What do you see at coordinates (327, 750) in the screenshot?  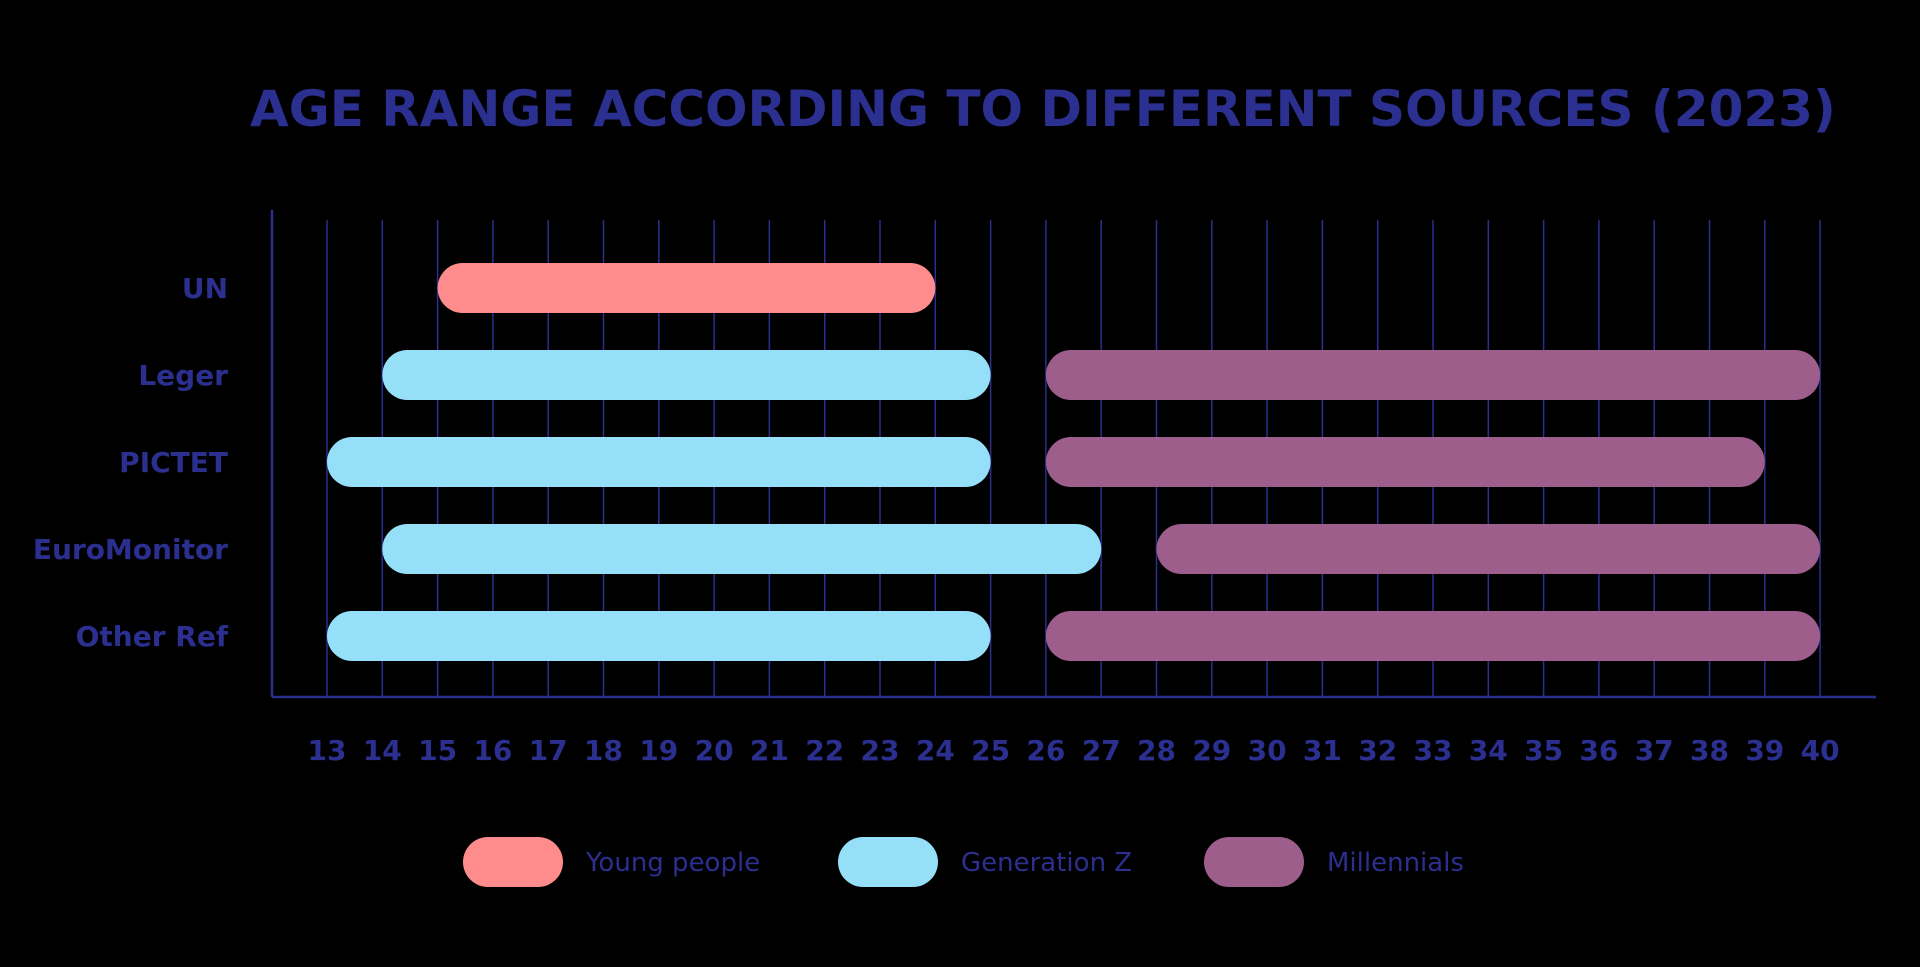 I see `x-tick-label: 13` at bounding box center [327, 750].